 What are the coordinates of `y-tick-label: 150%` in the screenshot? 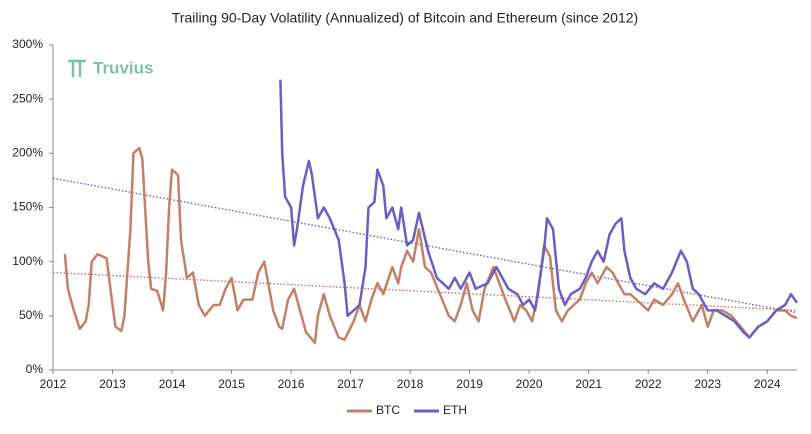 It's located at (27, 207).